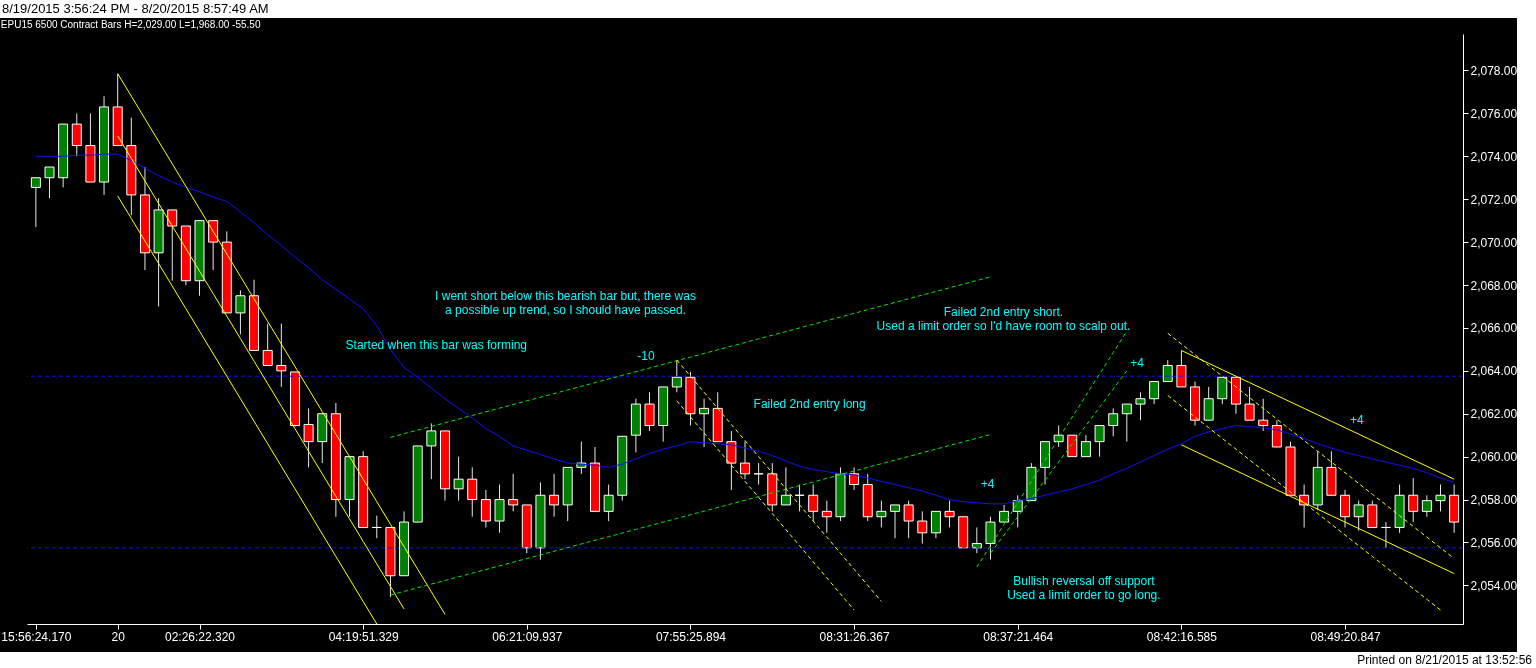 The width and height of the screenshot is (1536, 668). Describe the element at coordinates (1003, 319) in the screenshot. I see `annotation: Failed 2nd entry short. Used a limit order so I'd have room to scalp out.` at that location.